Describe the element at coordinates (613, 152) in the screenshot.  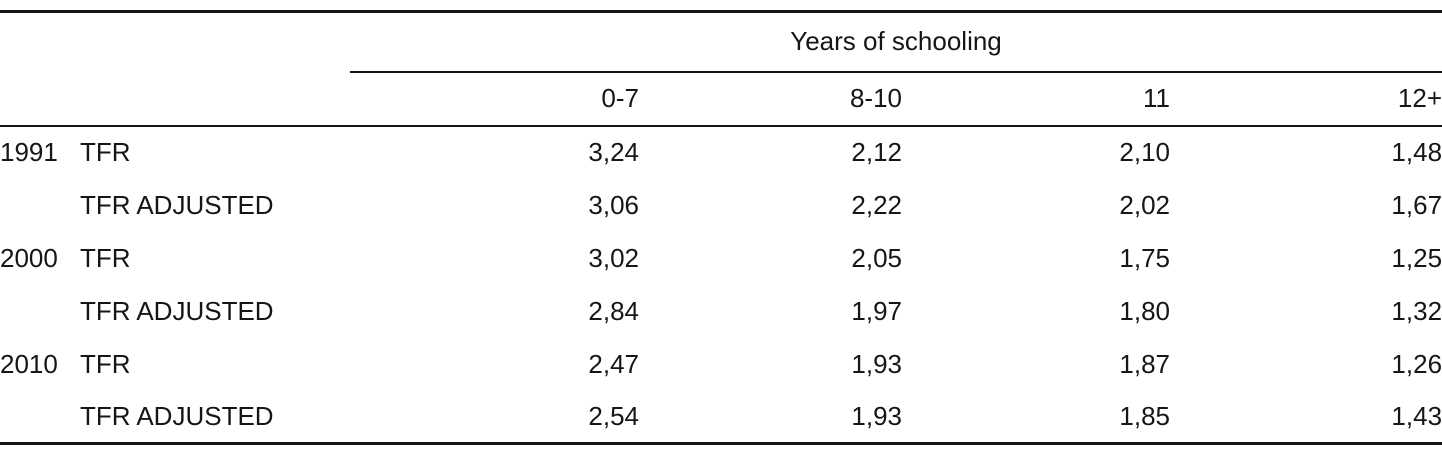
I see `value-cell: 3,24` at that location.